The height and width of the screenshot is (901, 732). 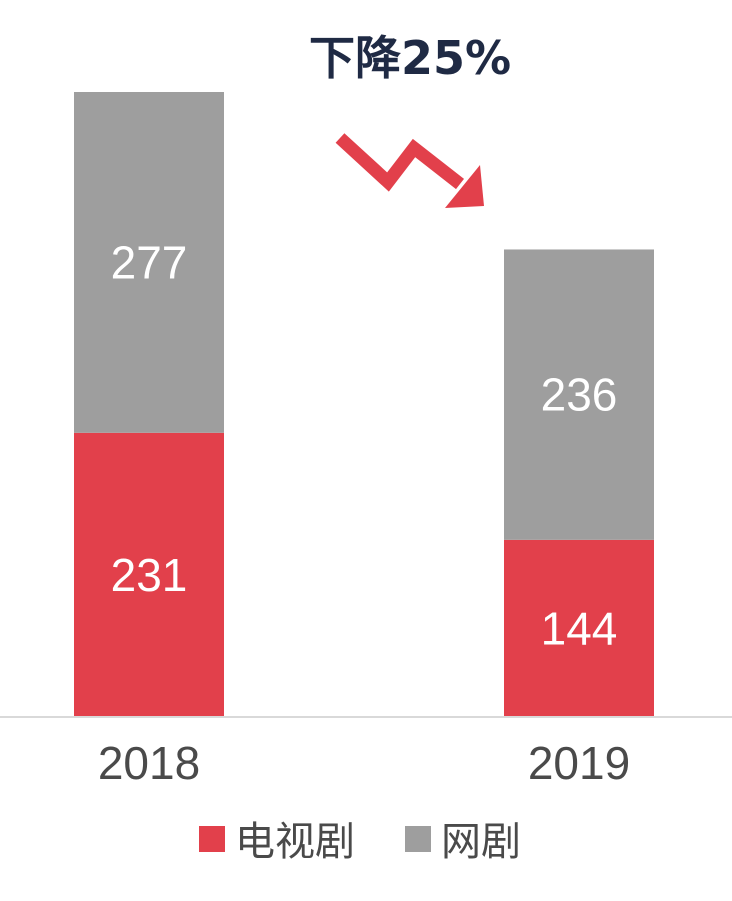 I want to click on bar-segment-2018-电视剧, so click(x=149, y=574).